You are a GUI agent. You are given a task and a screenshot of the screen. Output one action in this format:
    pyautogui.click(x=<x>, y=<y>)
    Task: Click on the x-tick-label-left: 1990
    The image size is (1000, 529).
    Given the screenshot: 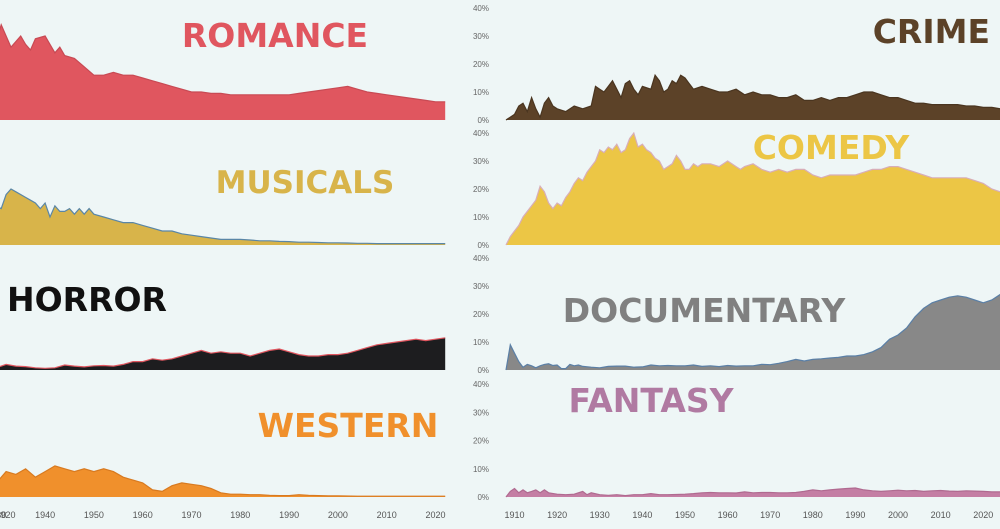 What is the action you would take?
    pyautogui.click(x=289, y=515)
    